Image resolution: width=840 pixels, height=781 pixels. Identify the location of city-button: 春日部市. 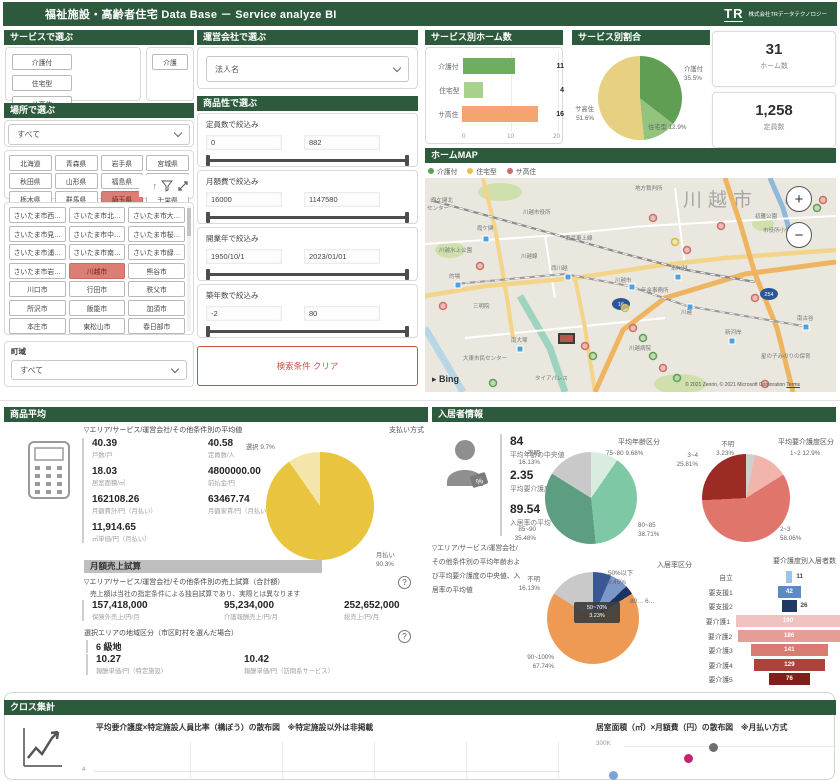
(156, 326).